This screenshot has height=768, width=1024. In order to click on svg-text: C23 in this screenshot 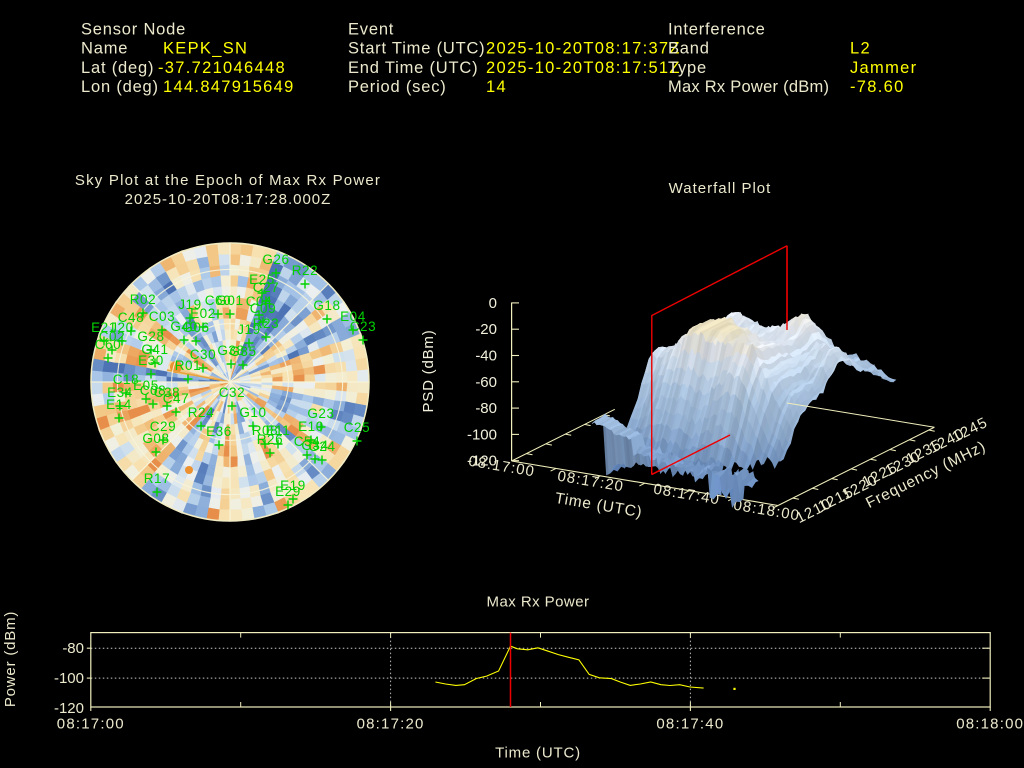, I will do `click(363, 326)`.